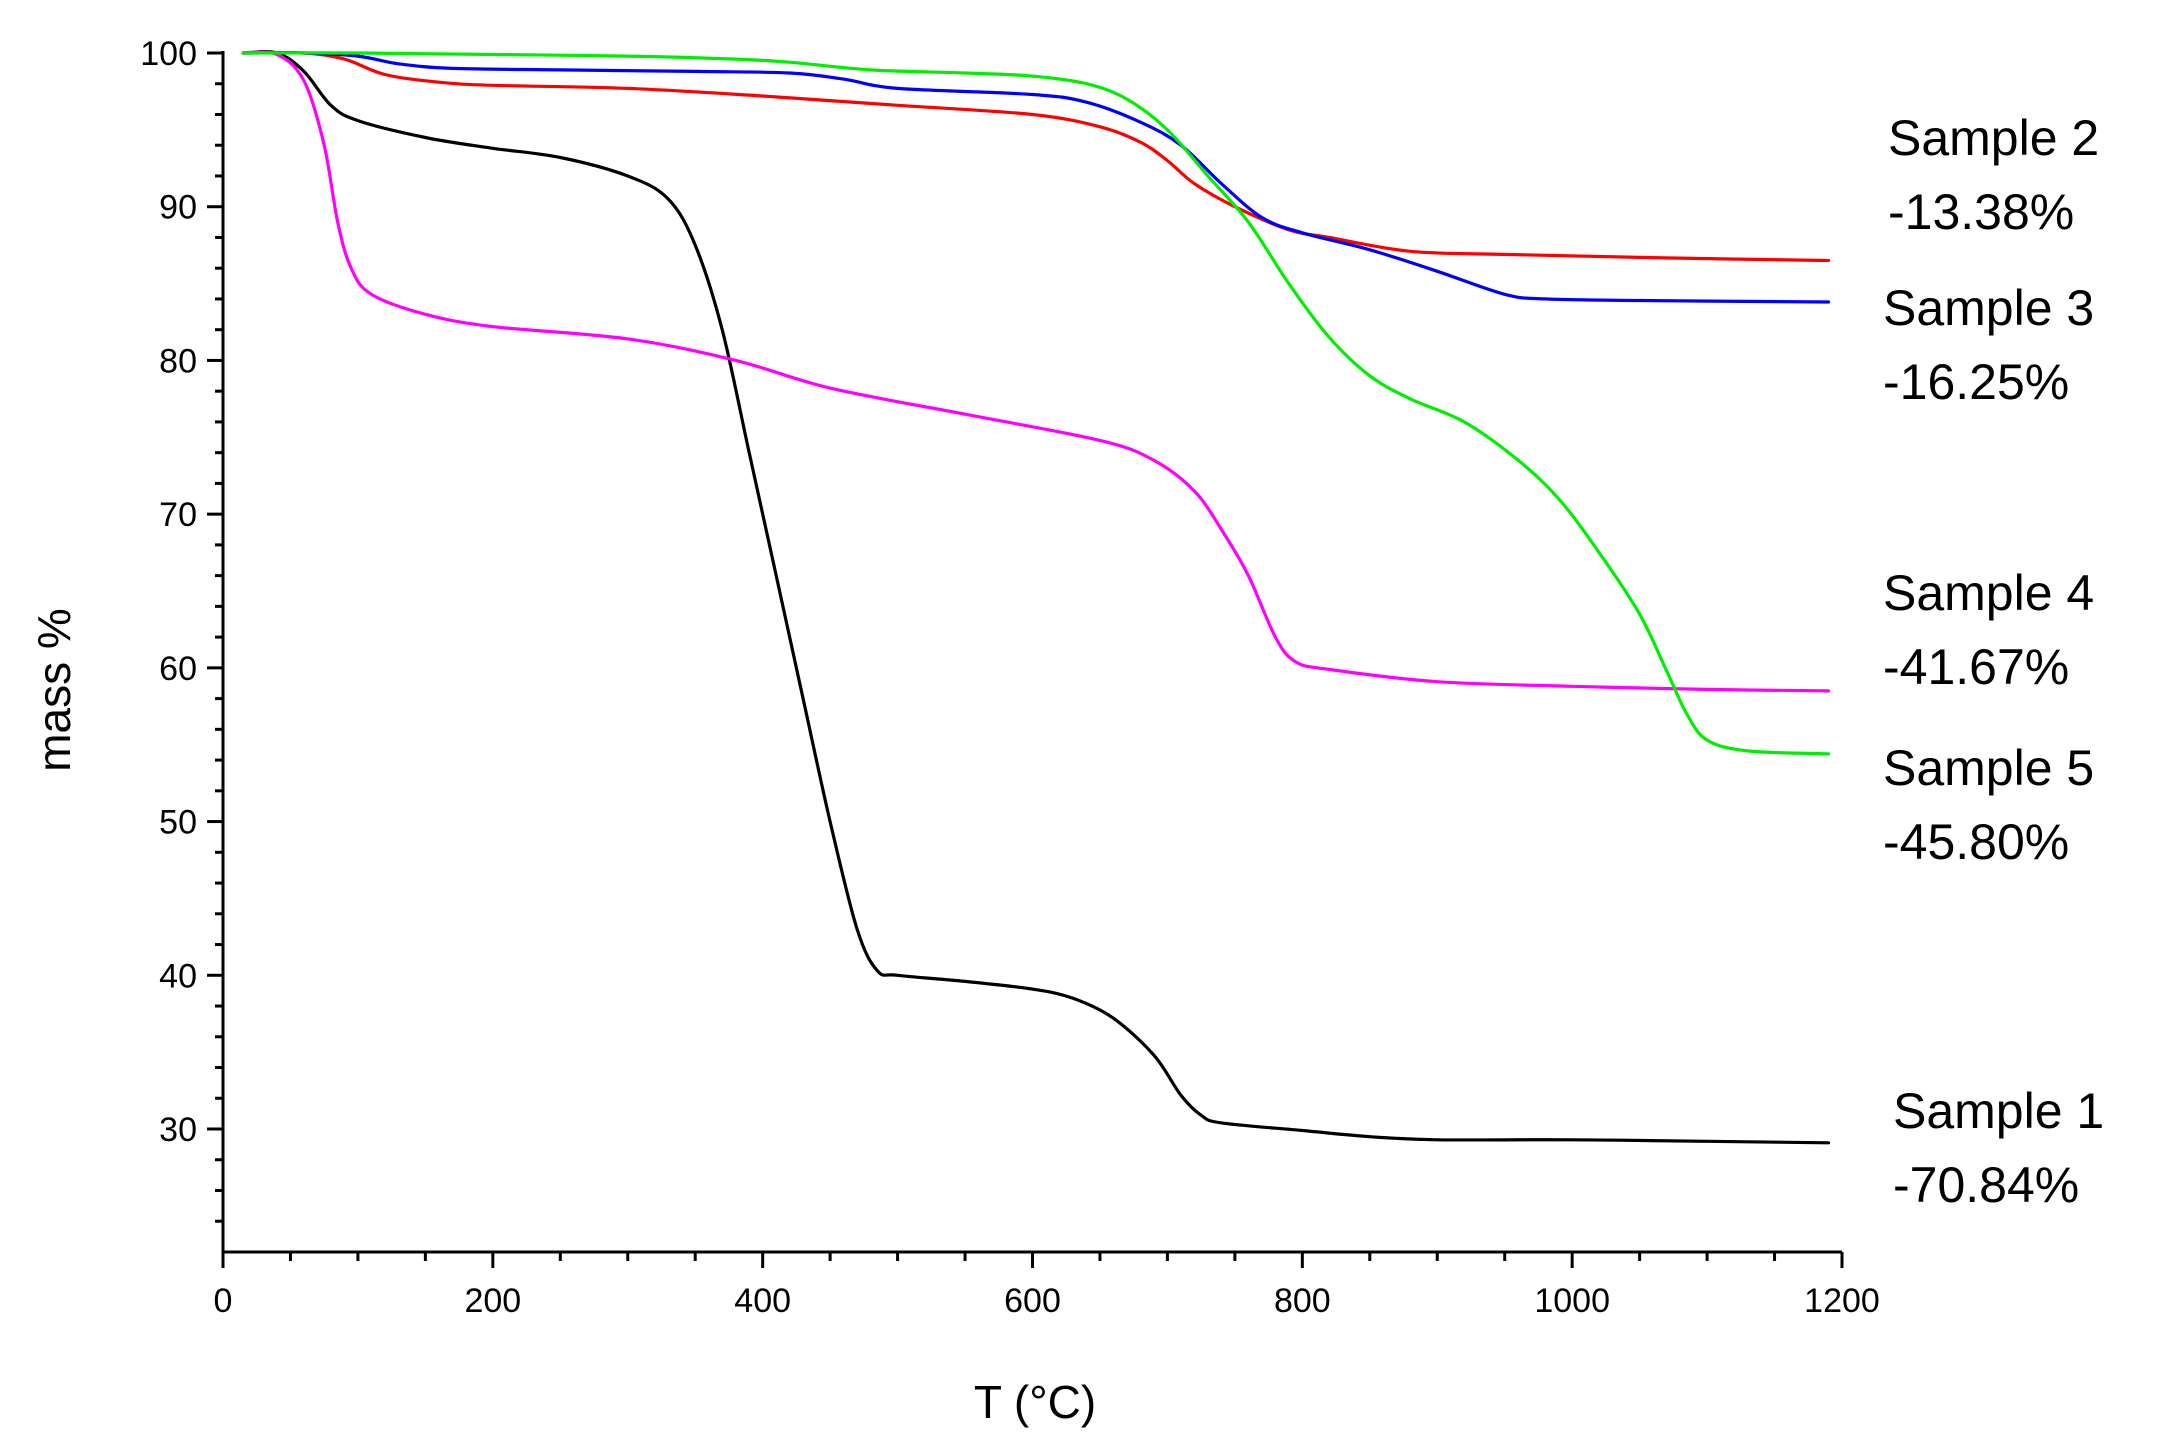  I want to click on sample-5-label: Sample 5, so click(1988, 768).